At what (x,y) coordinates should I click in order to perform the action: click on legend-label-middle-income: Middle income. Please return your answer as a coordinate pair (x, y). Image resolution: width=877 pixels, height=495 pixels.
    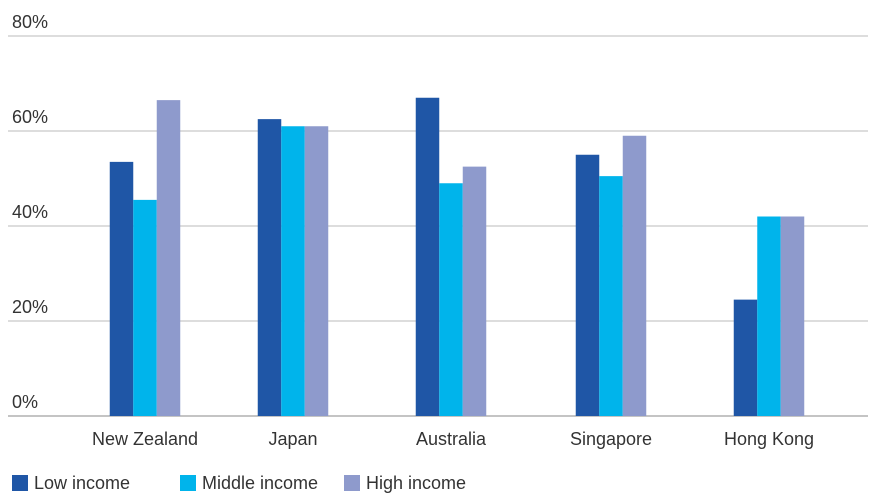
    Looking at the image, I should click on (260, 483).